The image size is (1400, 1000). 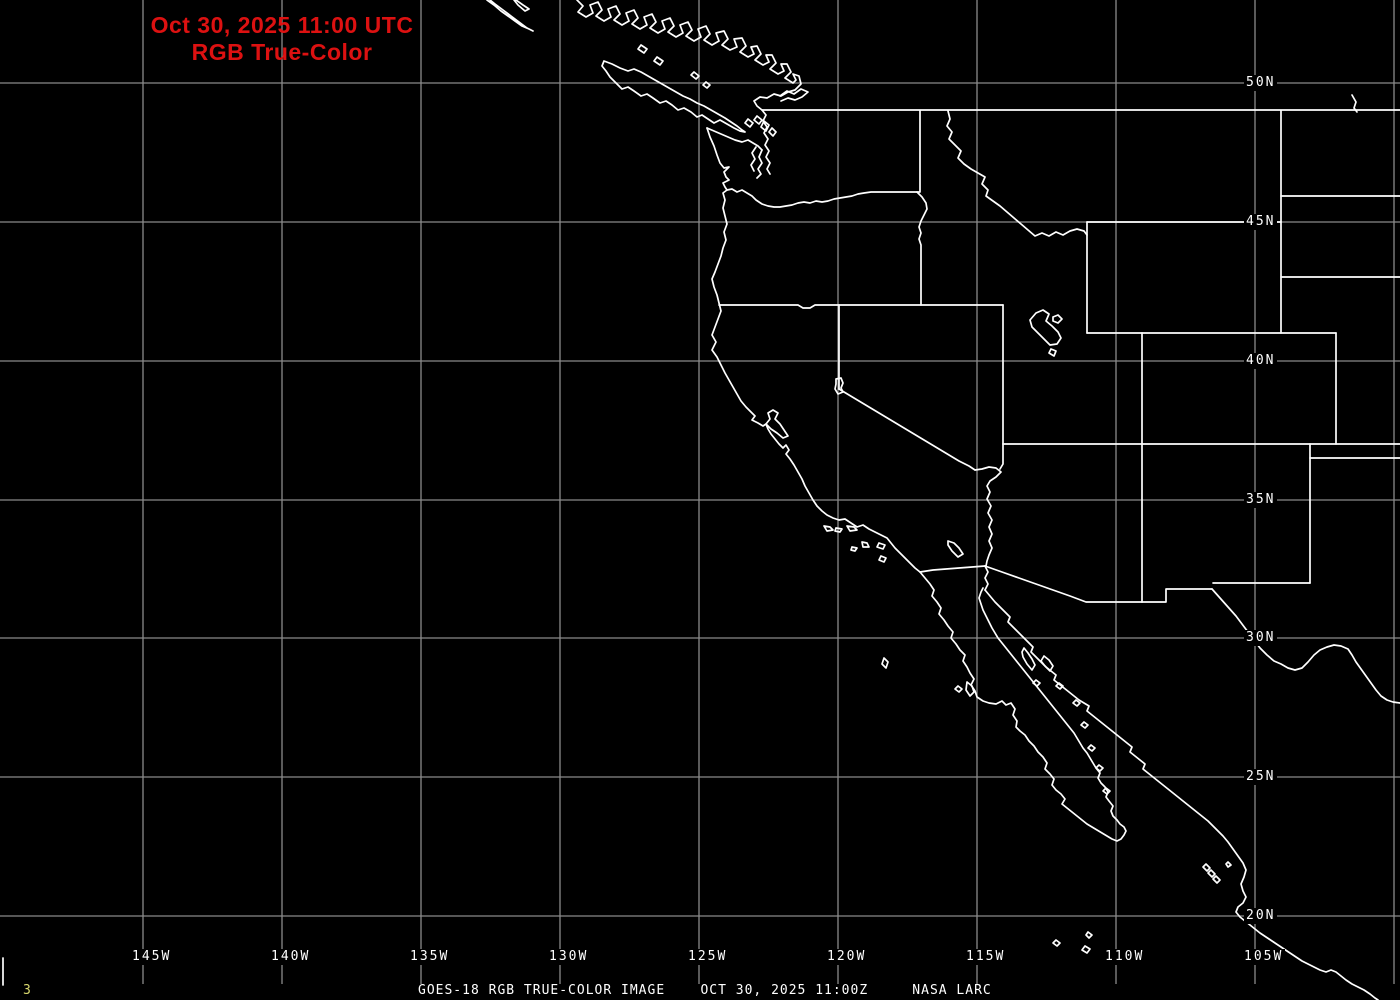 I want to click on title-block: Oct 30, 2025 11:00 UTC RGB True-Color, so click(x=282, y=39).